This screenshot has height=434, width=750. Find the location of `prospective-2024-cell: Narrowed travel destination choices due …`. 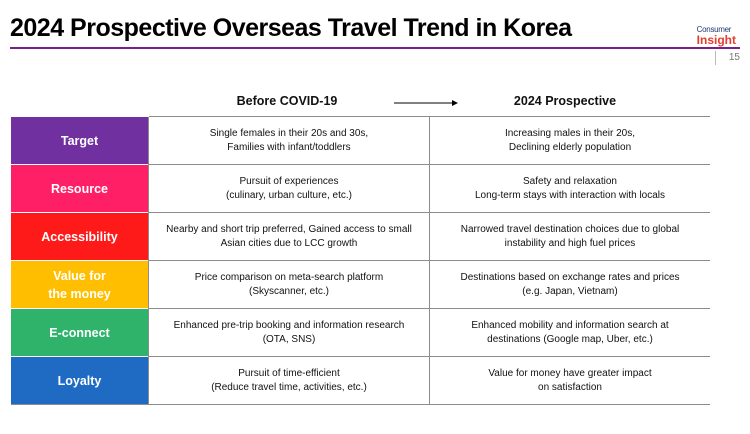

prospective-2024-cell: Narrowed travel destination choices due … is located at coordinates (569, 236).